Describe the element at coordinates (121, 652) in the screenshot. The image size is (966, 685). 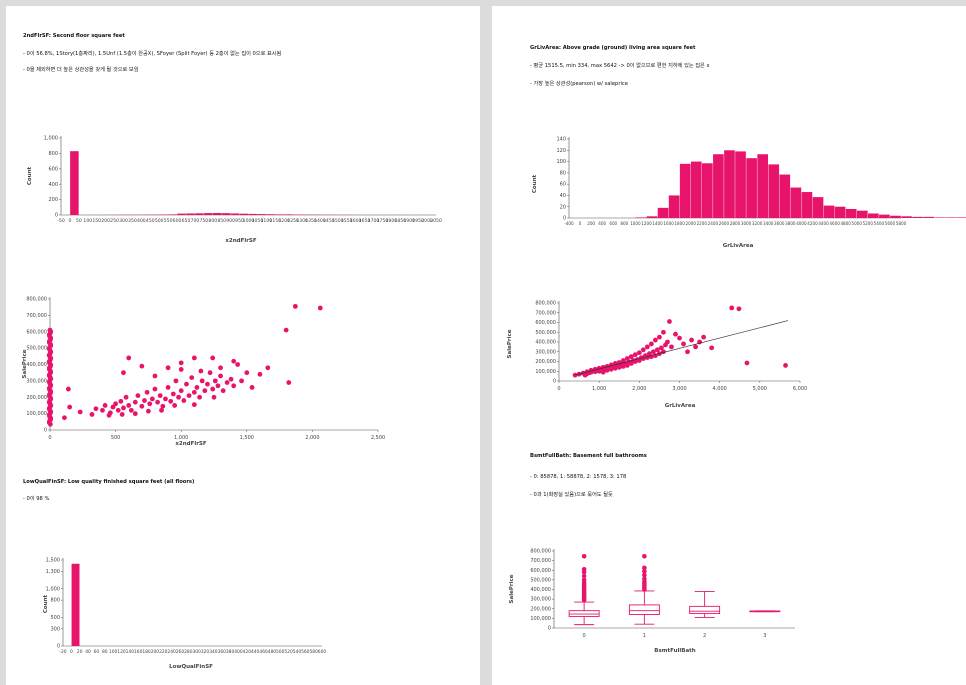
I see `x-tick-label: 120` at that location.